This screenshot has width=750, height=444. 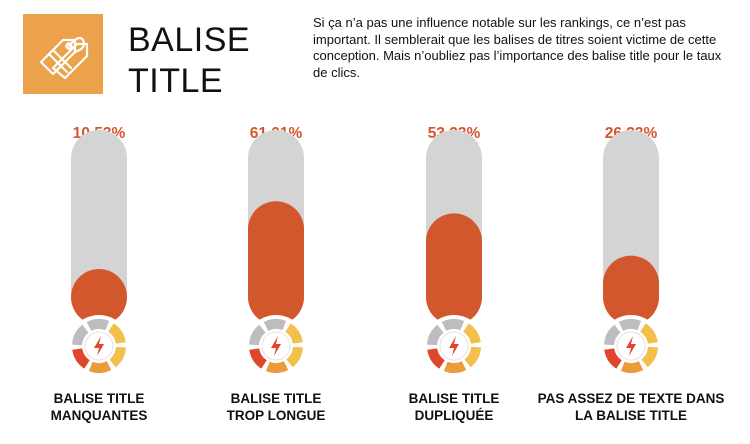 What do you see at coordinates (64, 58) in the screenshot?
I see `tag-icon` at bounding box center [64, 58].